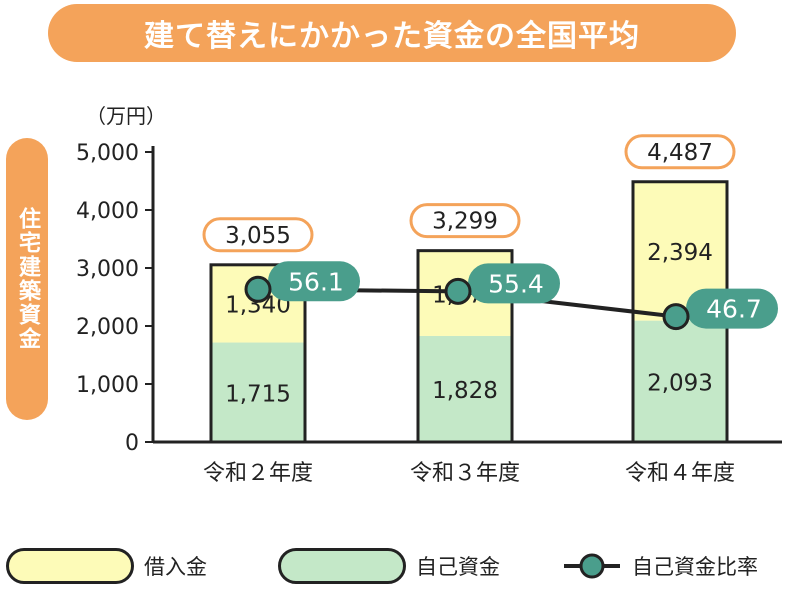 The height and width of the screenshot is (594, 800). What do you see at coordinates (107, 327) in the screenshot?
I see `y-tick-label: 2,000` at bounding box center [107, 327].